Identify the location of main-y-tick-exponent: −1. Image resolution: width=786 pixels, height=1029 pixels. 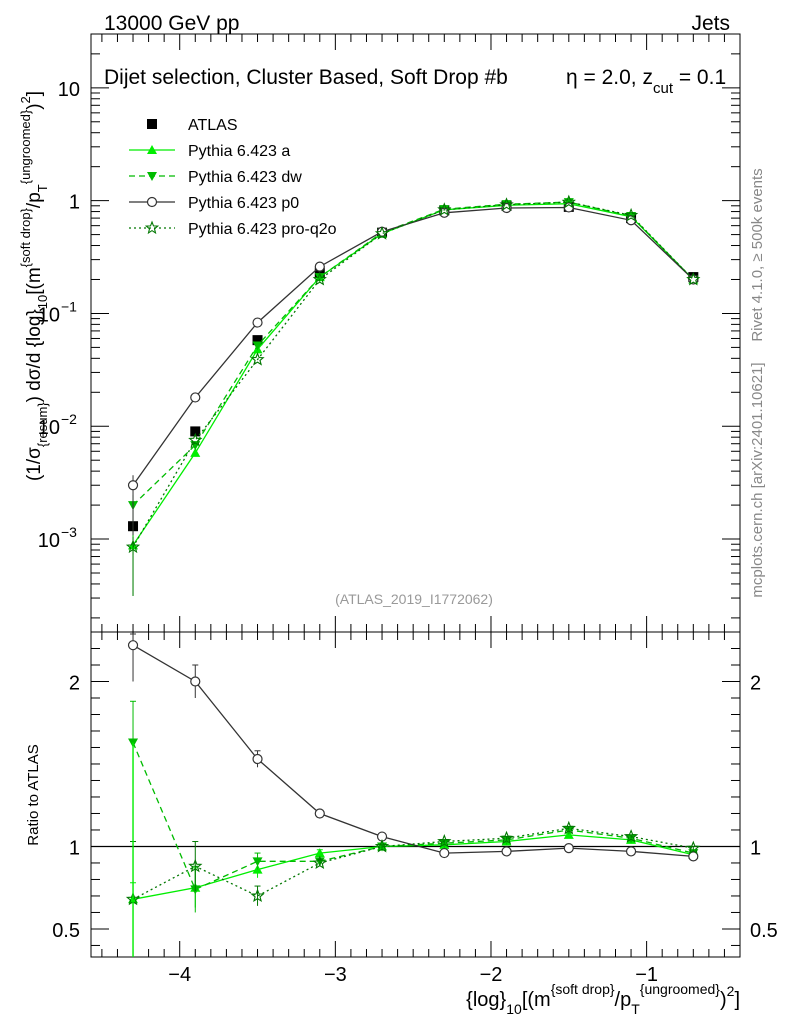
(69, 306).